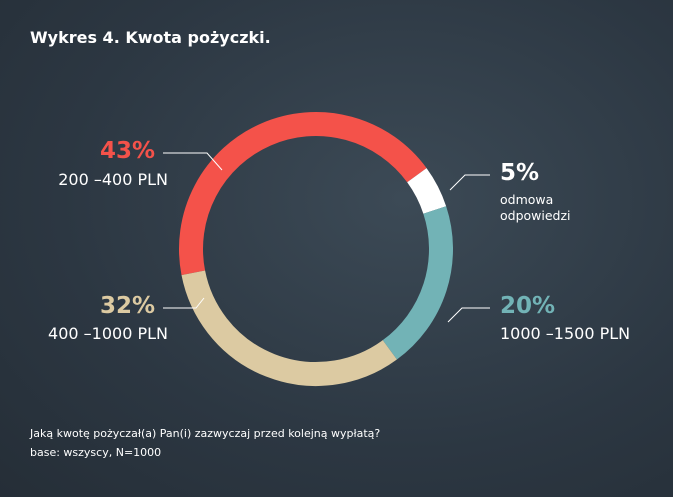  What do you see at coordinates (150, 37) in the screenshot?
I see `chart-title: Wykres 4. Kwota pożyczki.` at bounding box center [150, 37].